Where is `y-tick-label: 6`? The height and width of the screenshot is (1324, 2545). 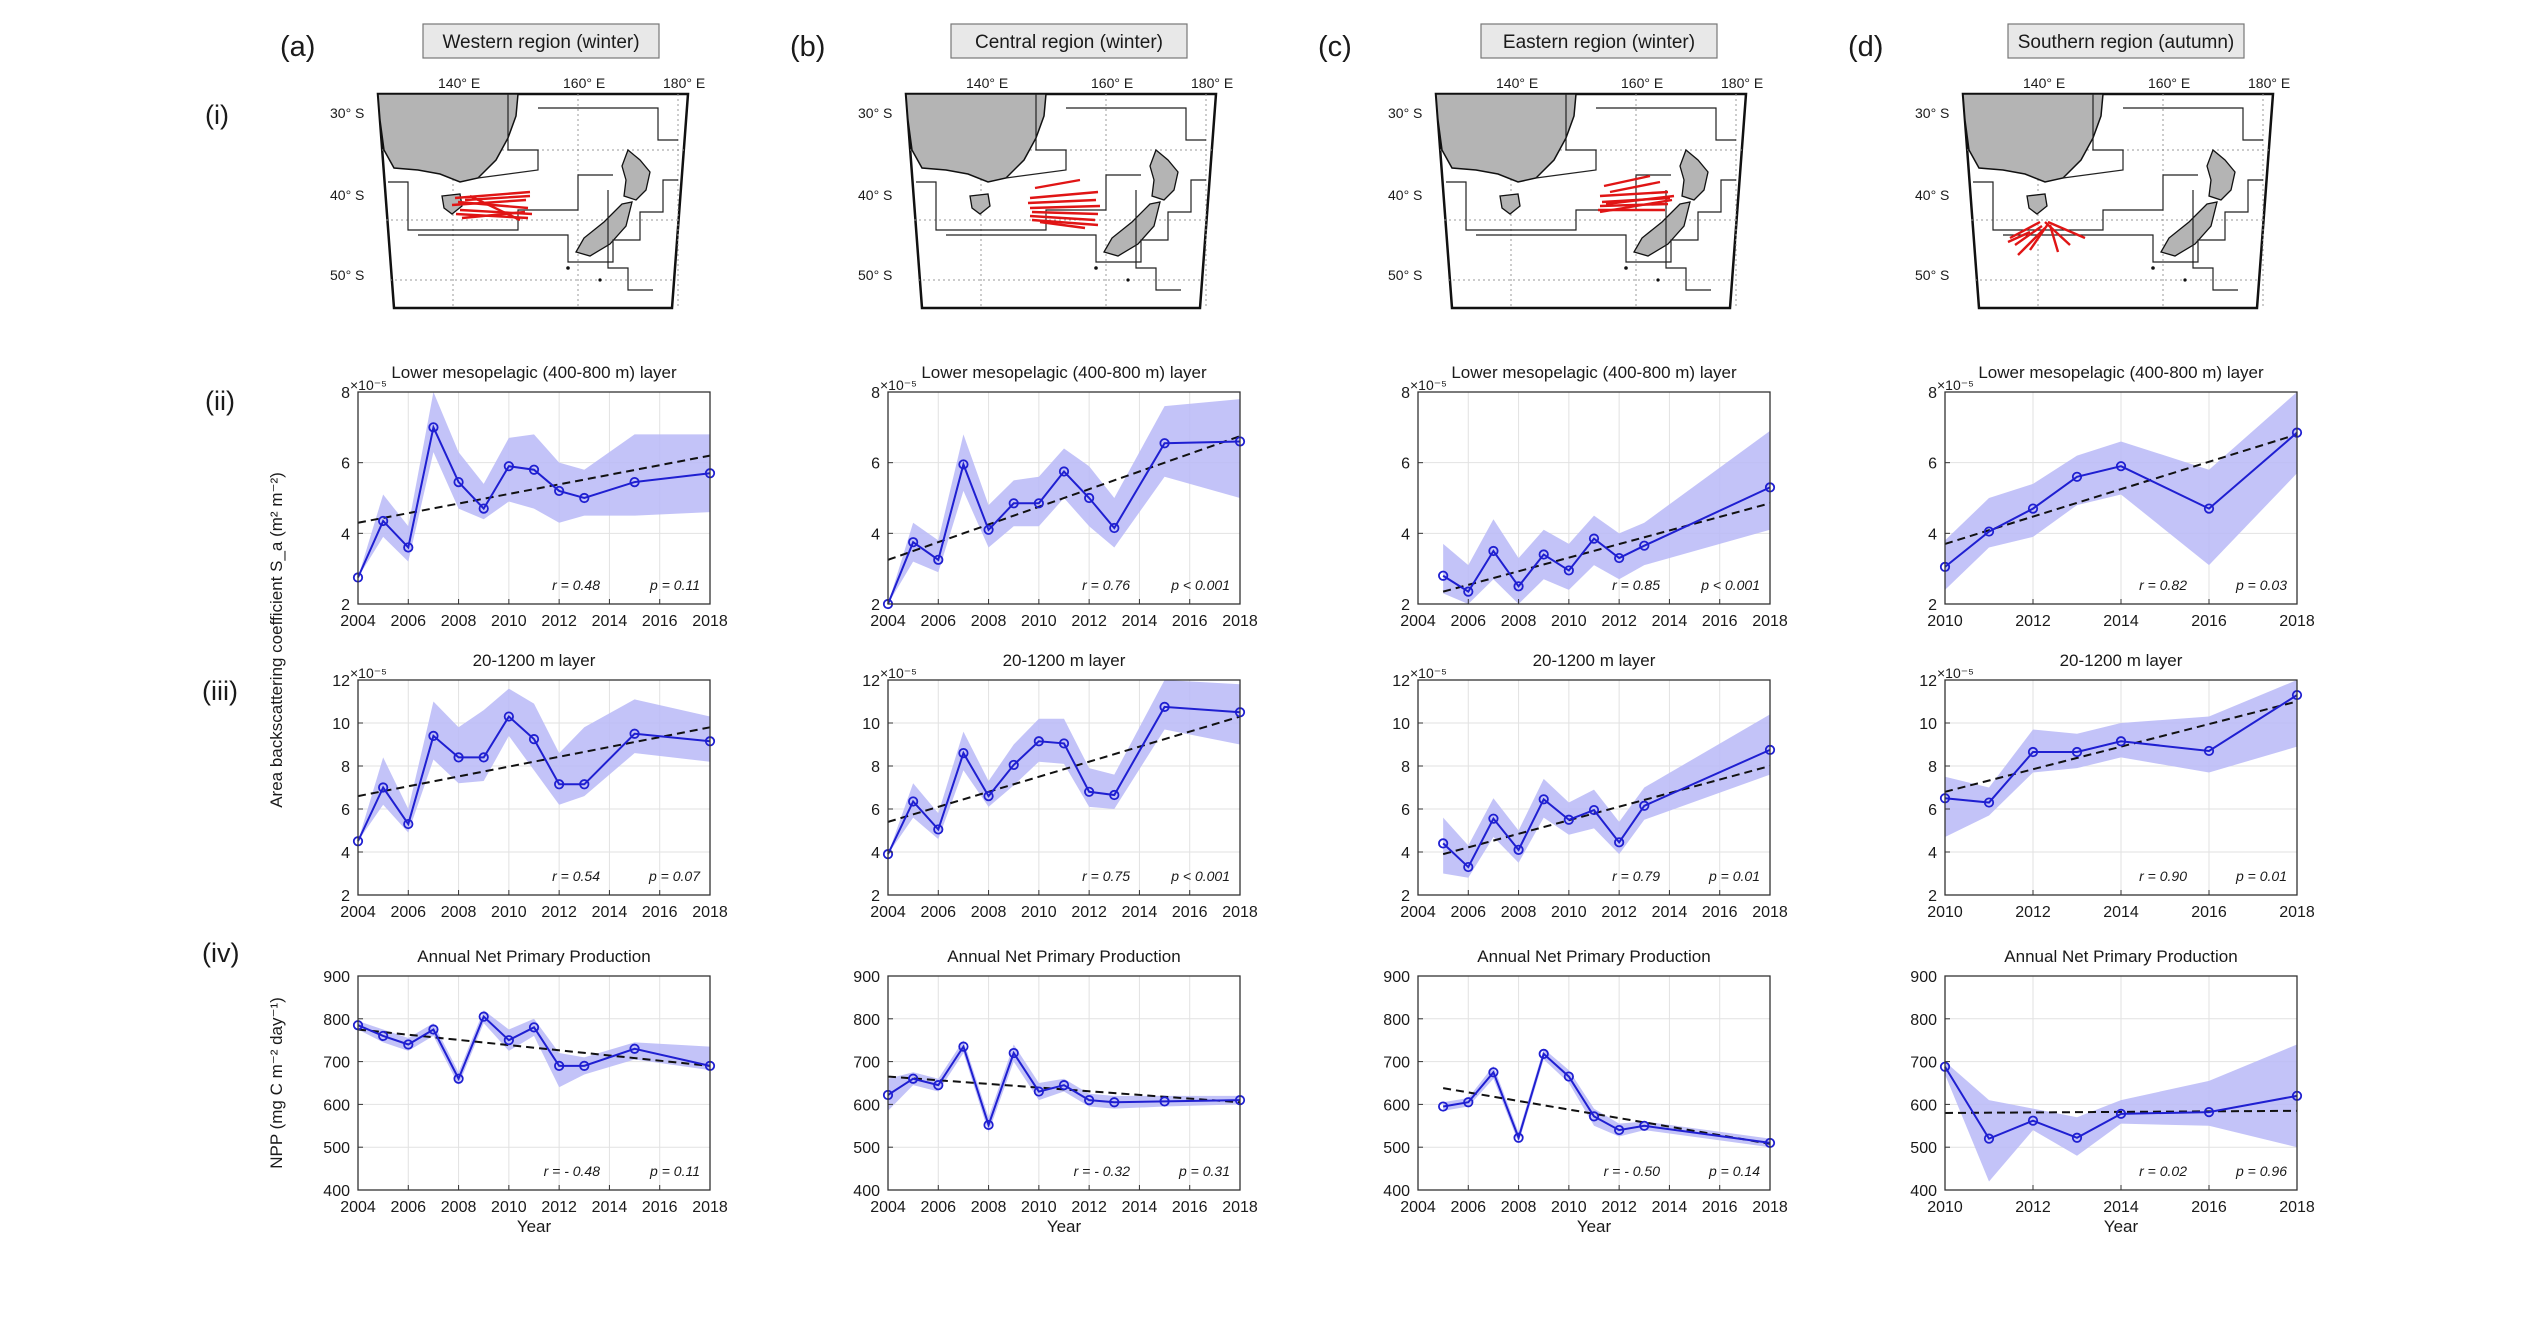 y-tick-label: 6 is located at coordinates (345, 810).